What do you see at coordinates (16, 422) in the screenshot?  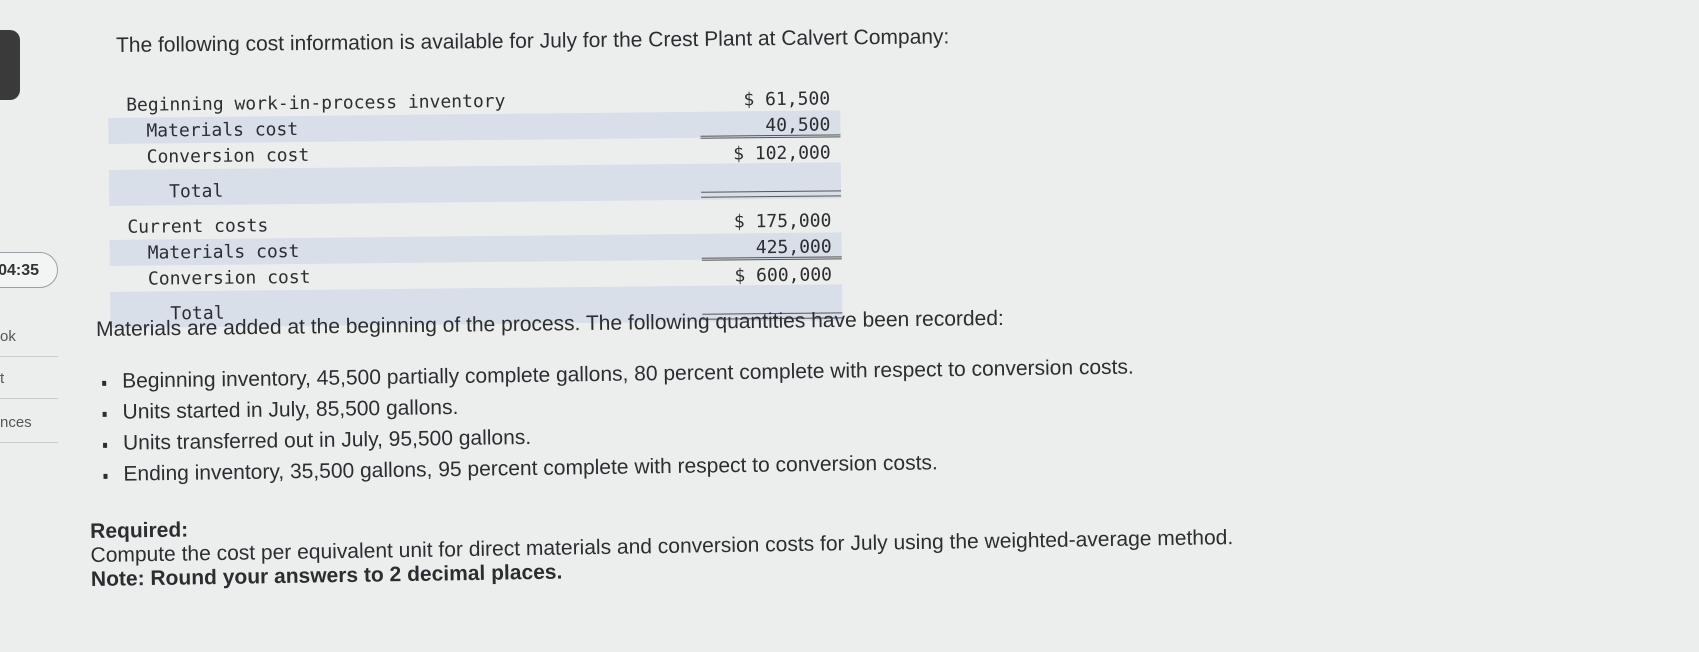 I see `sidebar-link-references: nces` at bounding box center [16, 422].